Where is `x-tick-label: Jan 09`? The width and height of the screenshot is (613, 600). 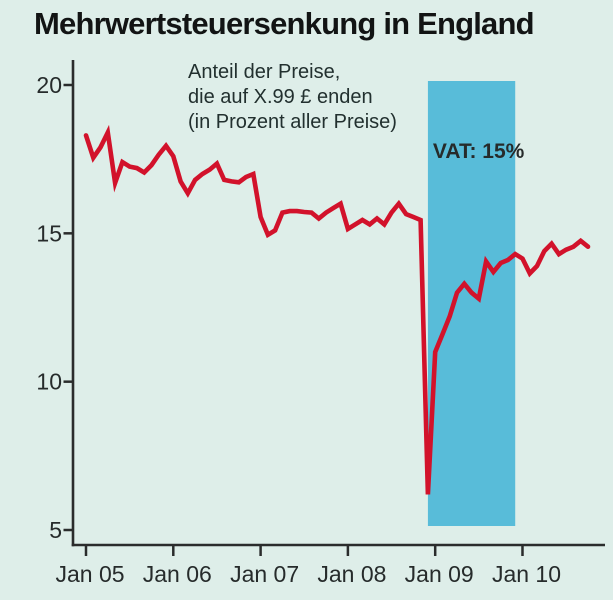 x-tick-label: Jan 09 is located at coordinates (439, 574).